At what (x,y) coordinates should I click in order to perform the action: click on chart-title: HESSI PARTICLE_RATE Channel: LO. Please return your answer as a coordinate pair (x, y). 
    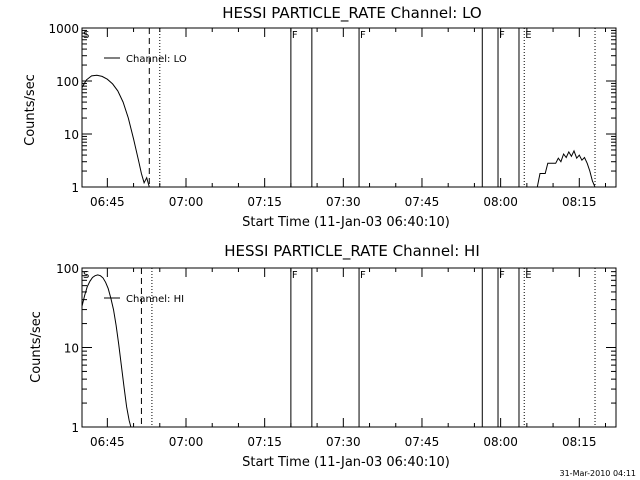
    Looking at the image, I should click on (351, 13).